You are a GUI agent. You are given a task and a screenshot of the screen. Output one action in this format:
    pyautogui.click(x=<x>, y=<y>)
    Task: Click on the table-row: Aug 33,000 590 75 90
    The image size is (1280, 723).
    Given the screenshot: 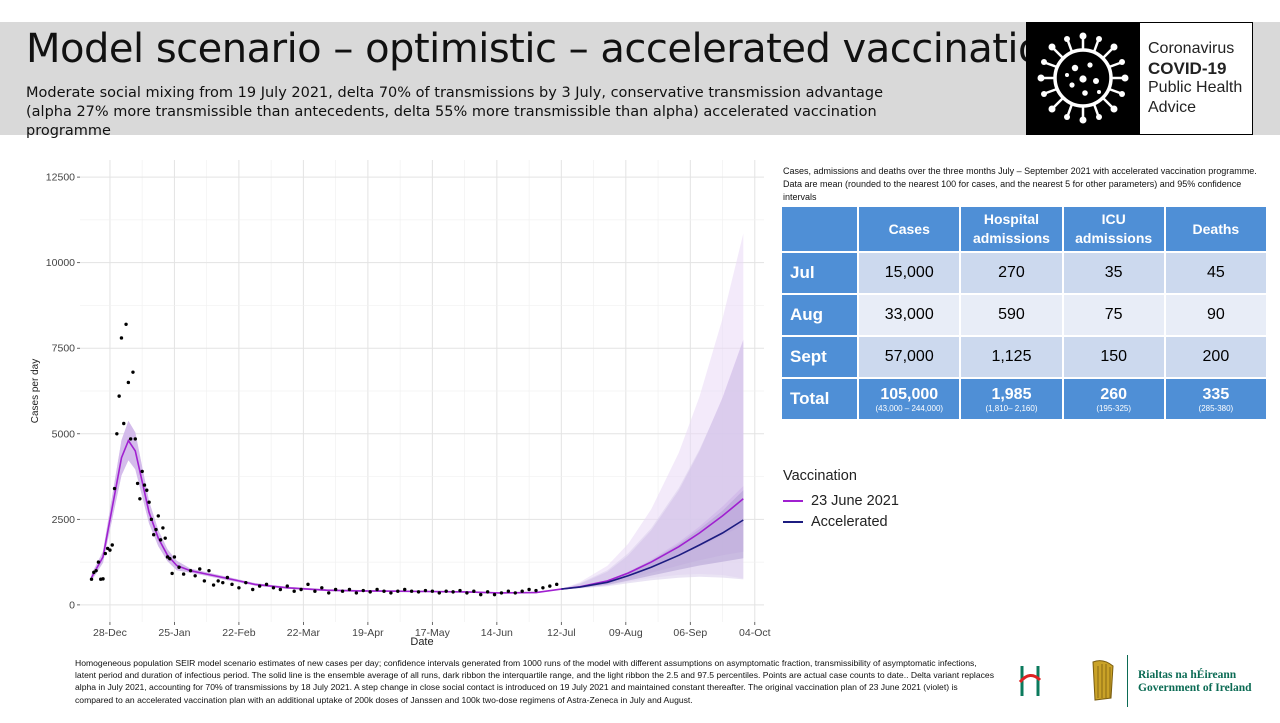 What is the action you would take?
    pyautogui.click(x=1024, y=315)
    